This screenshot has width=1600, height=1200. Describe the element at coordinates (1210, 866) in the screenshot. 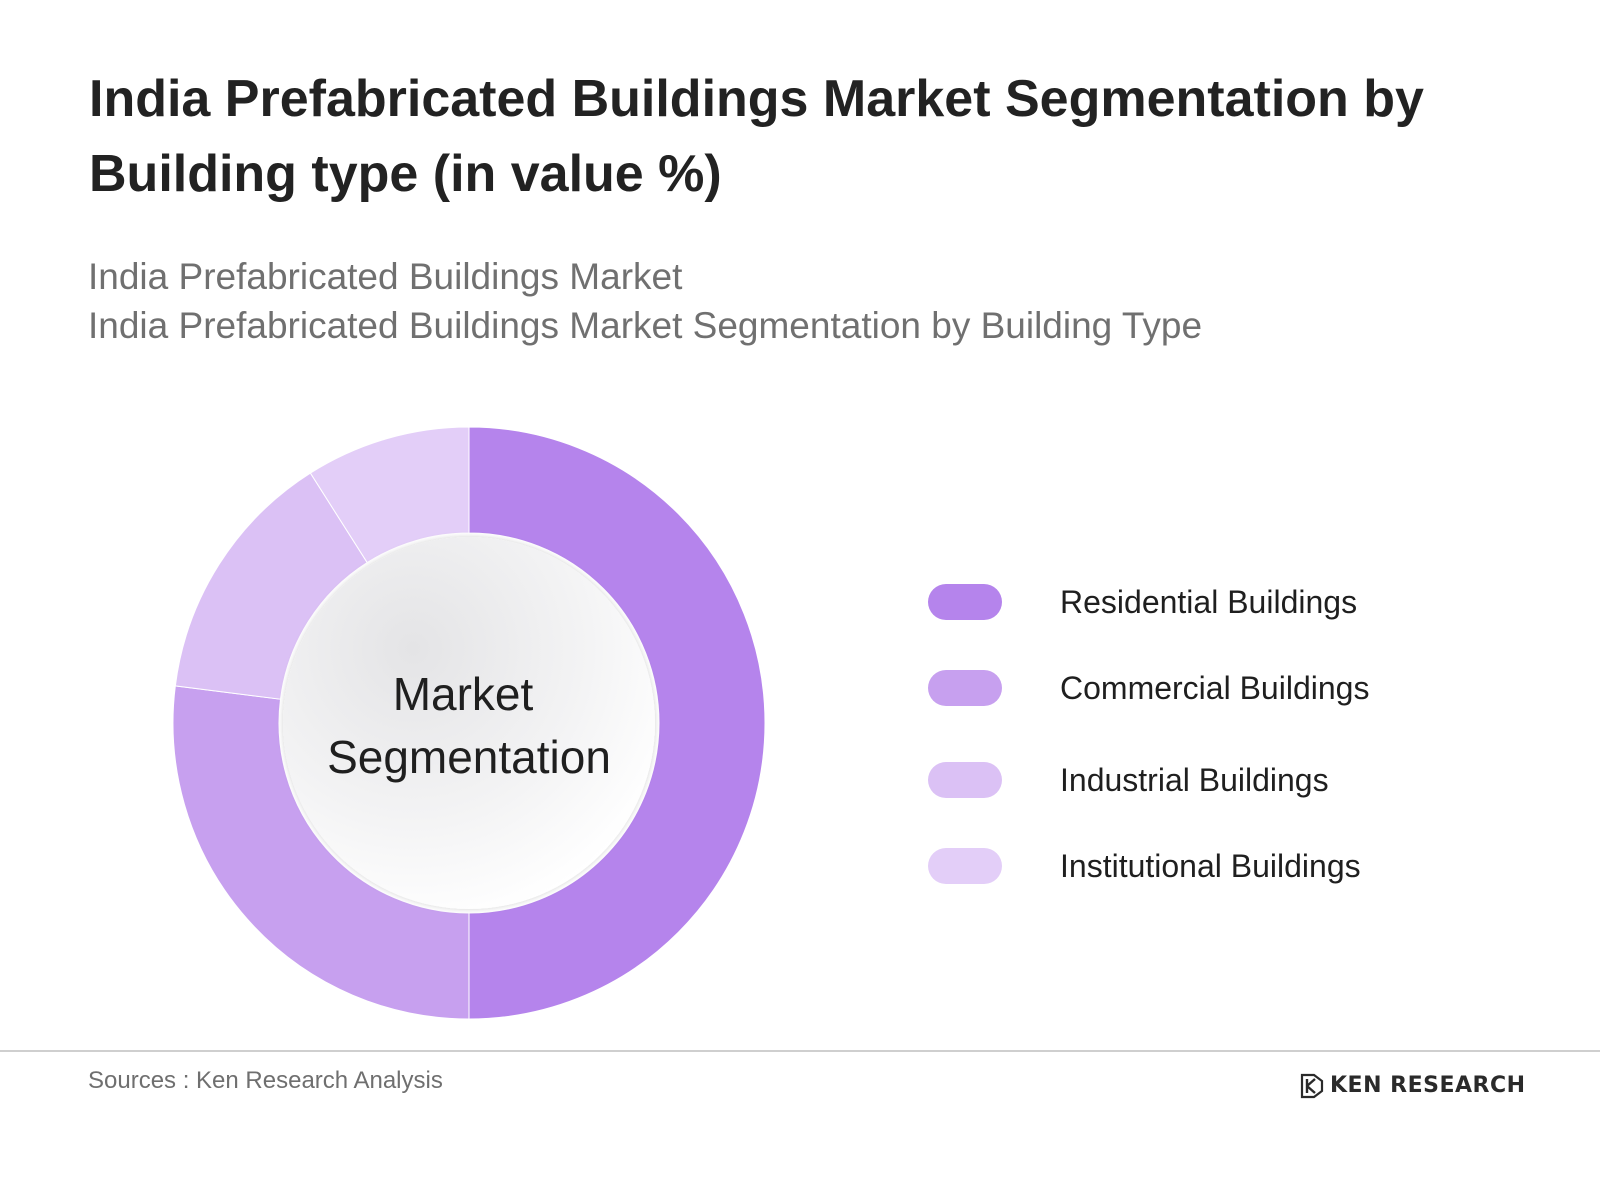

I see `legend-label: Institutional Buildings` at that location.